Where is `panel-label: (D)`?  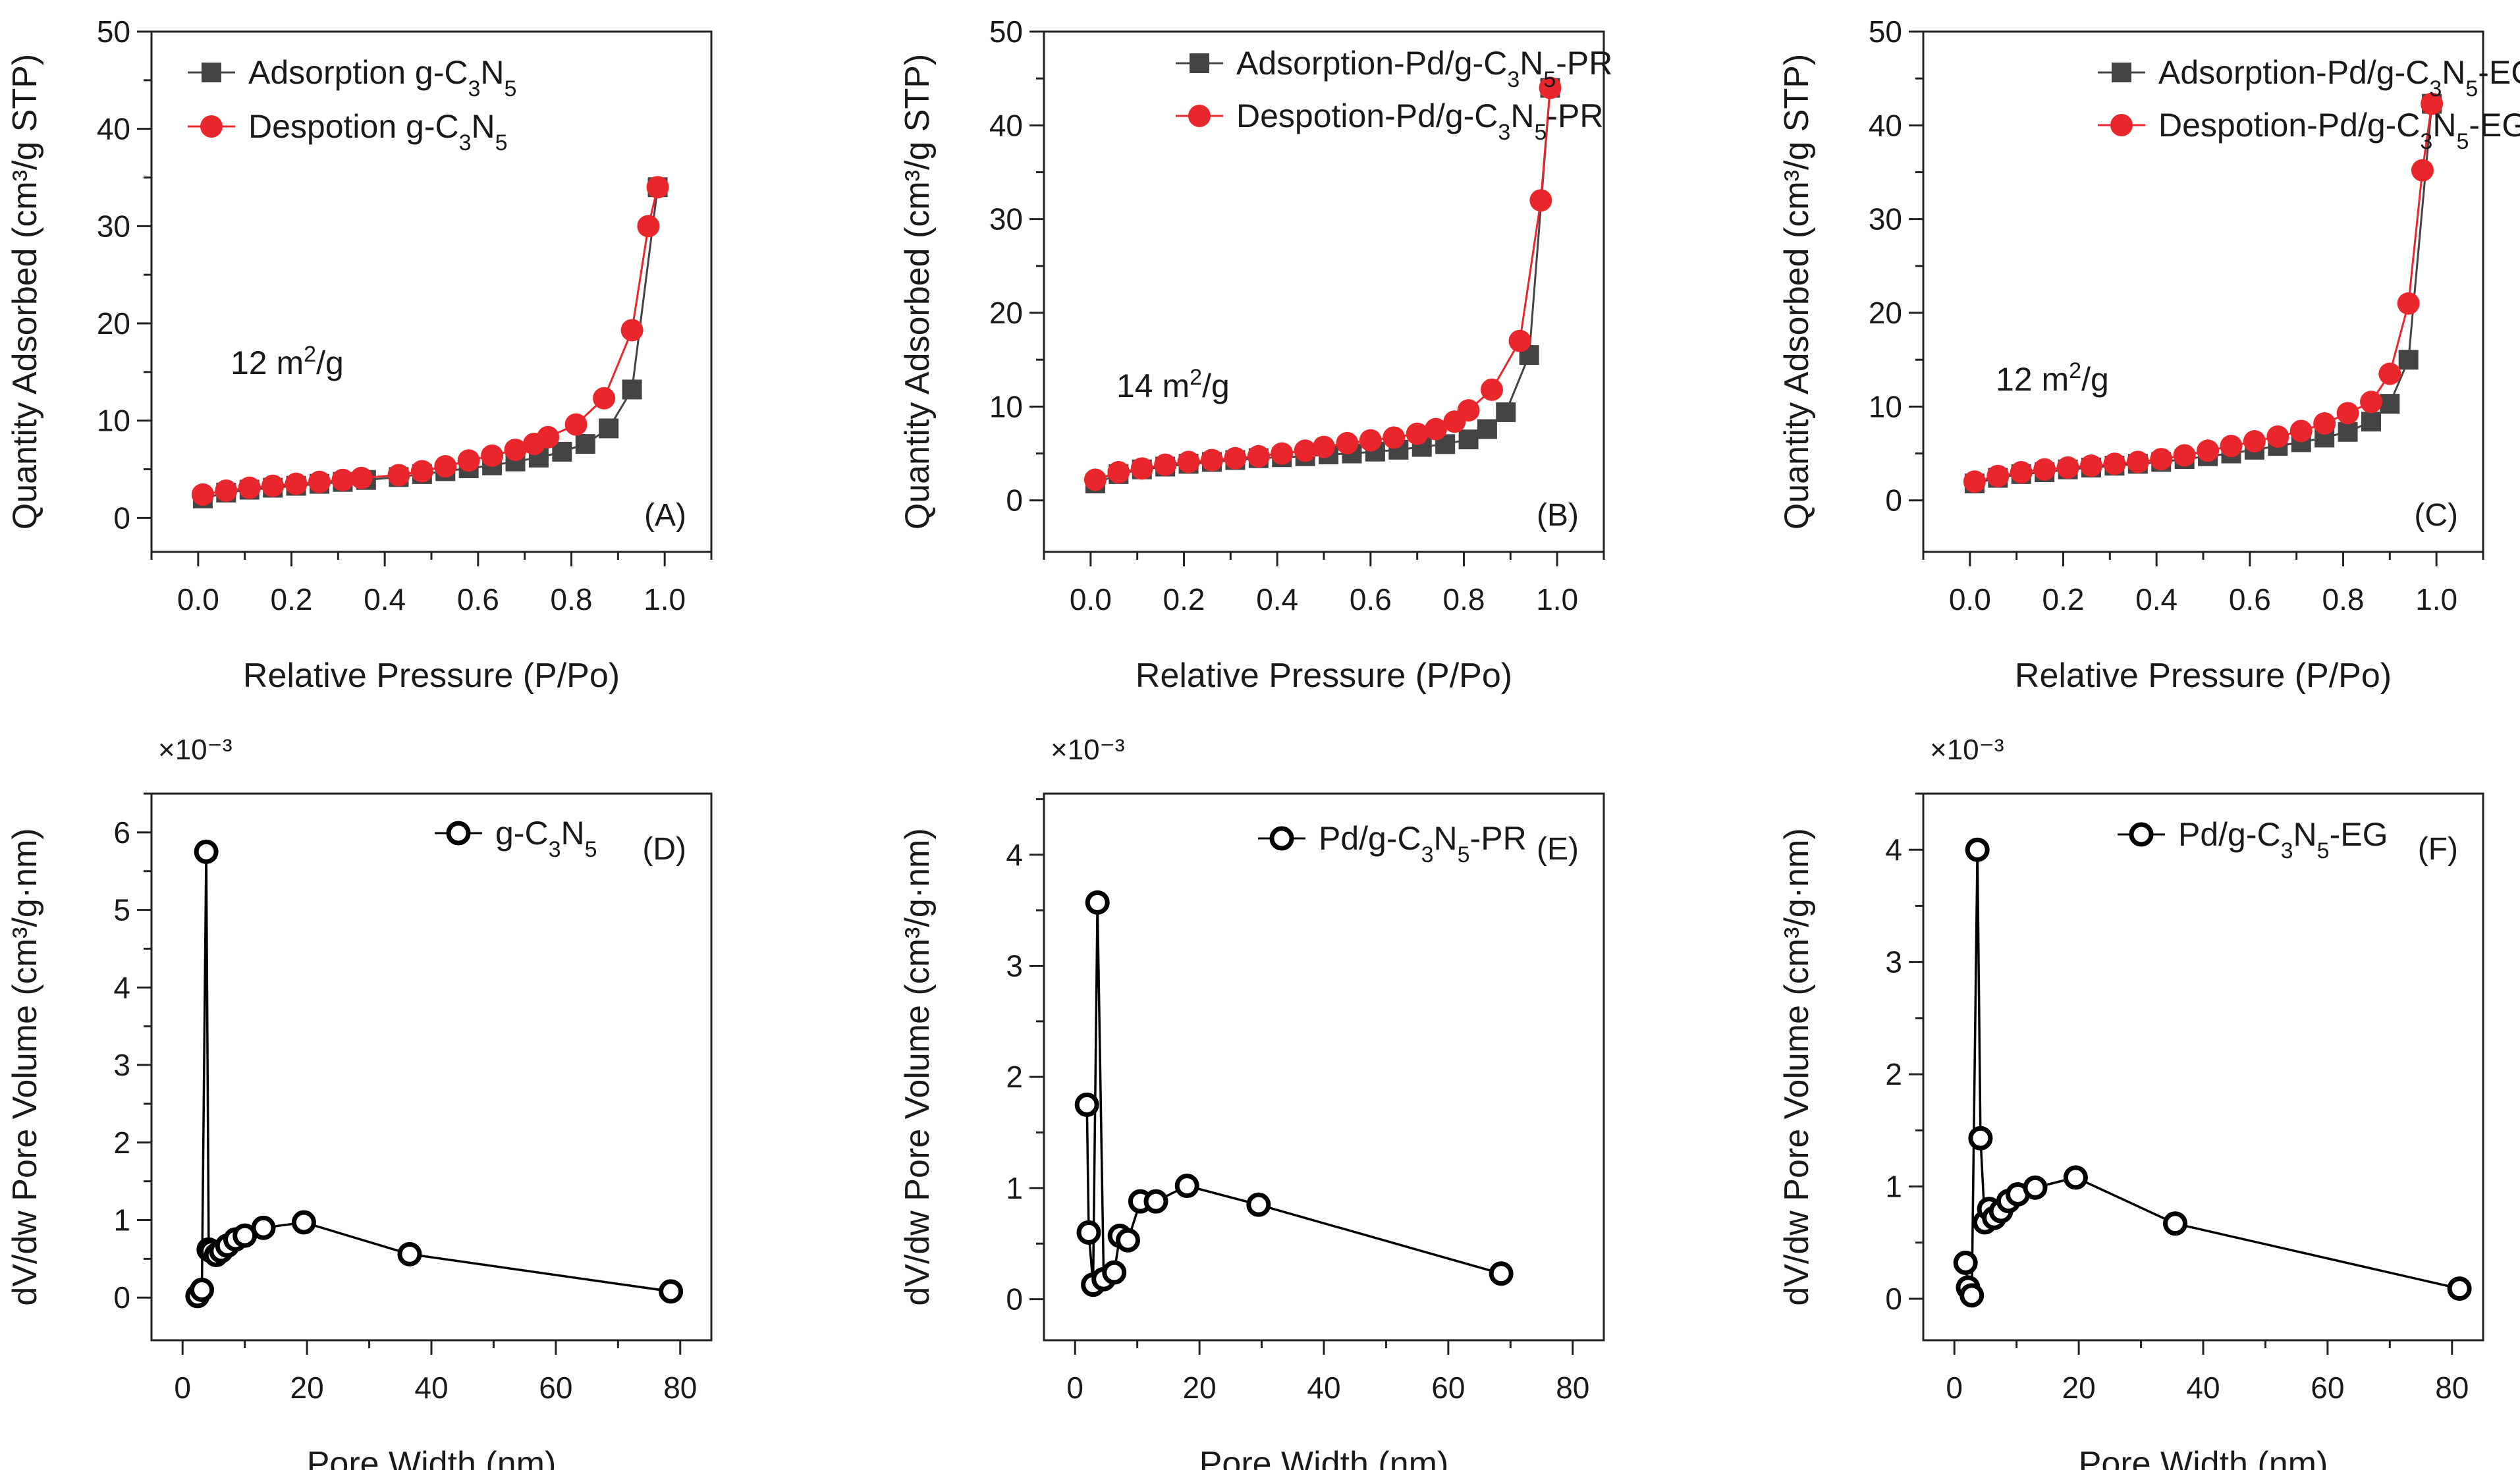
panel-label: (D) is located at coordinates (664, 849).